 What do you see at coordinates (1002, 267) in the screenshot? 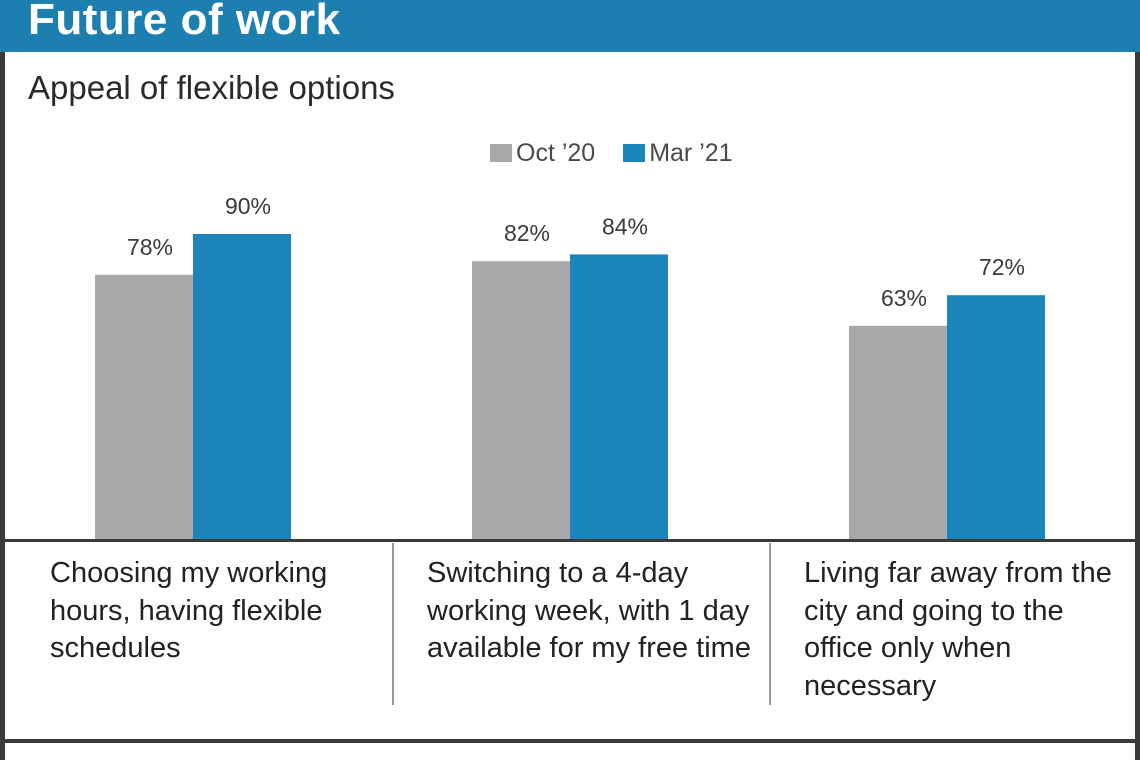
I see `data-label-mar21-live-far-away: 72%` at bounding box center [1002, 267].